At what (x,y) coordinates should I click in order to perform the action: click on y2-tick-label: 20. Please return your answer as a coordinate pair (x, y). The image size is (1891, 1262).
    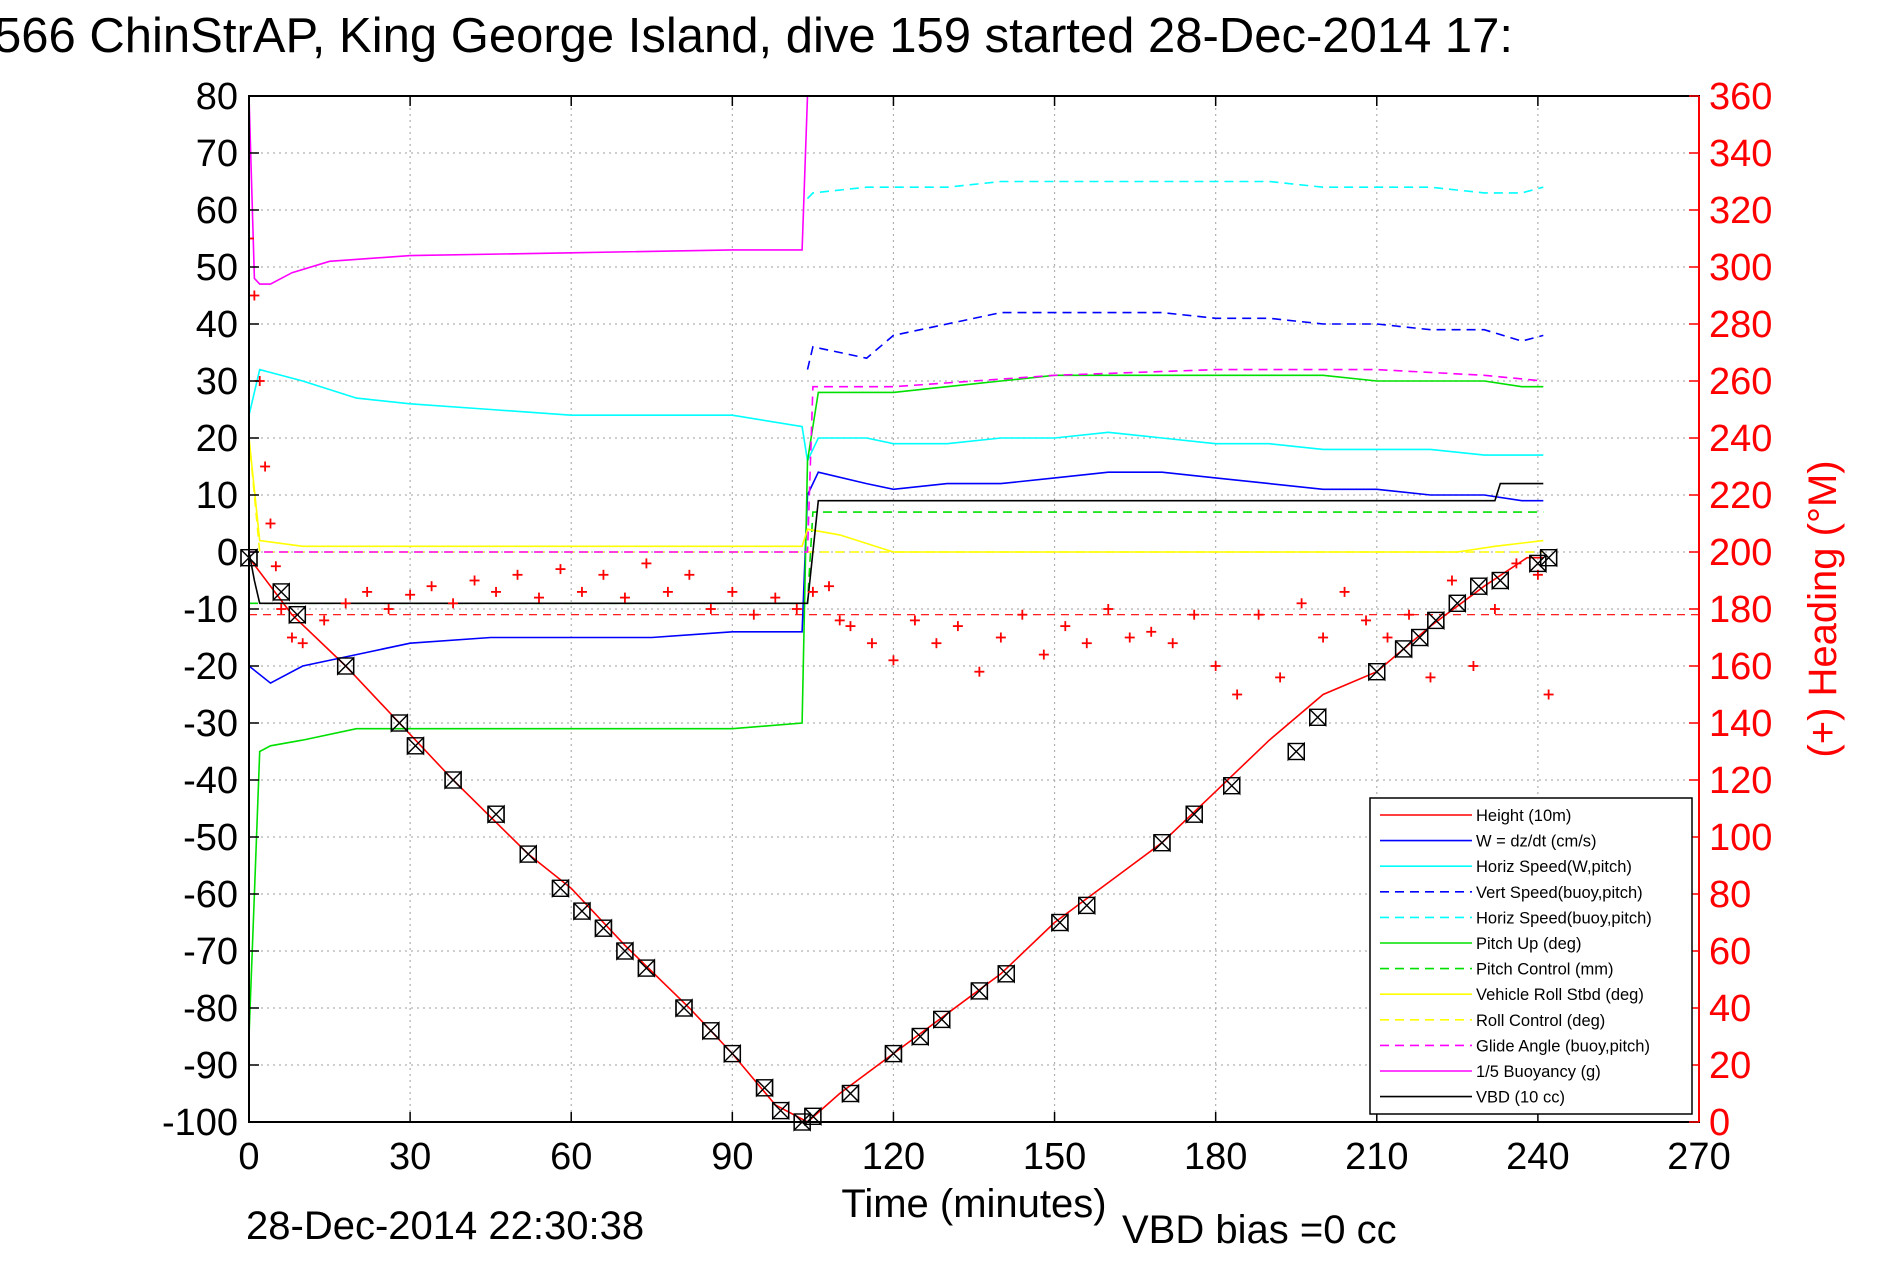
    Looking at the image, I should click on (1730, 1066).